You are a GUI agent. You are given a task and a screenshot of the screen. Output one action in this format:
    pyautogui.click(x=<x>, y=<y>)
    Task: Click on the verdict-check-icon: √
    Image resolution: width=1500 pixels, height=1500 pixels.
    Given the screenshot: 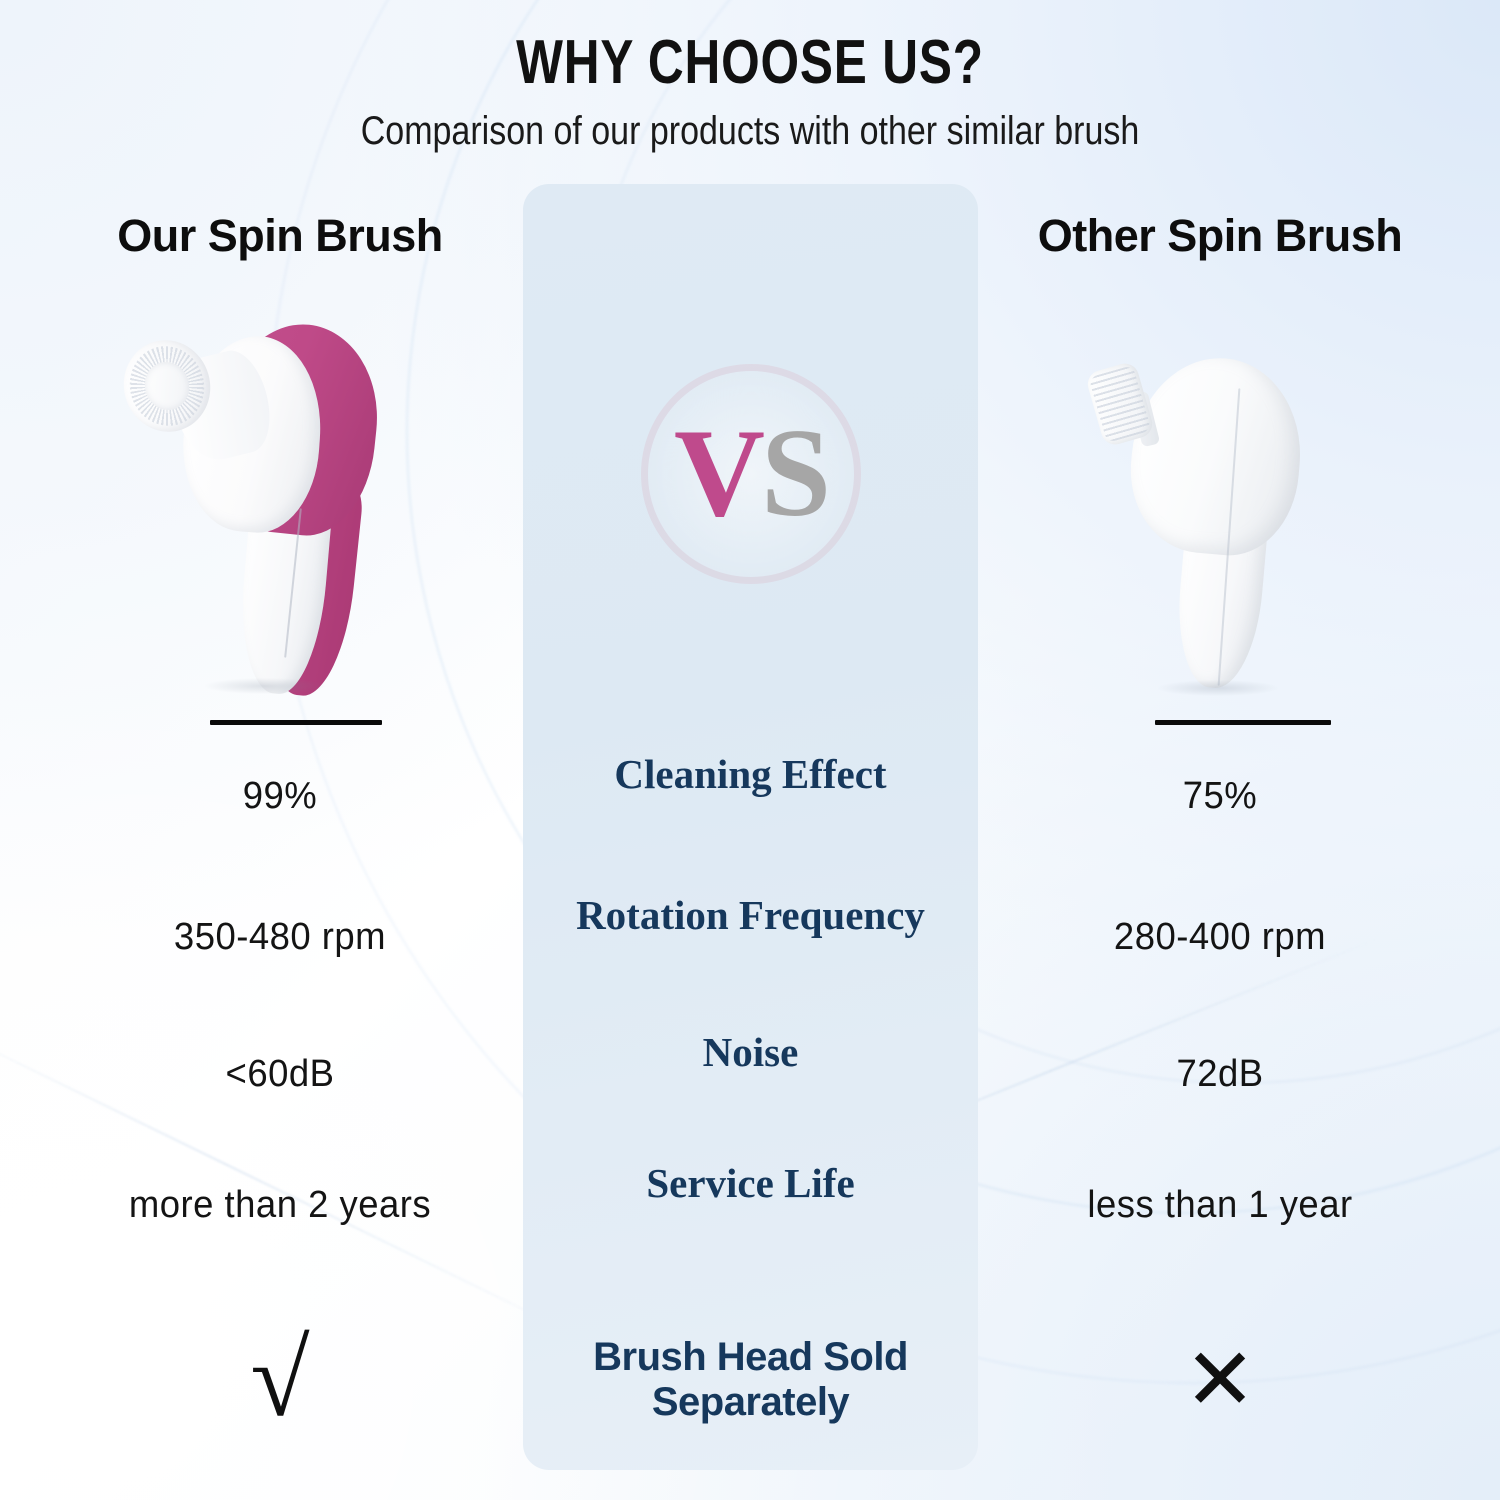 What is the action you would take?
    pyautogui.click(x=280, y=1379)
    